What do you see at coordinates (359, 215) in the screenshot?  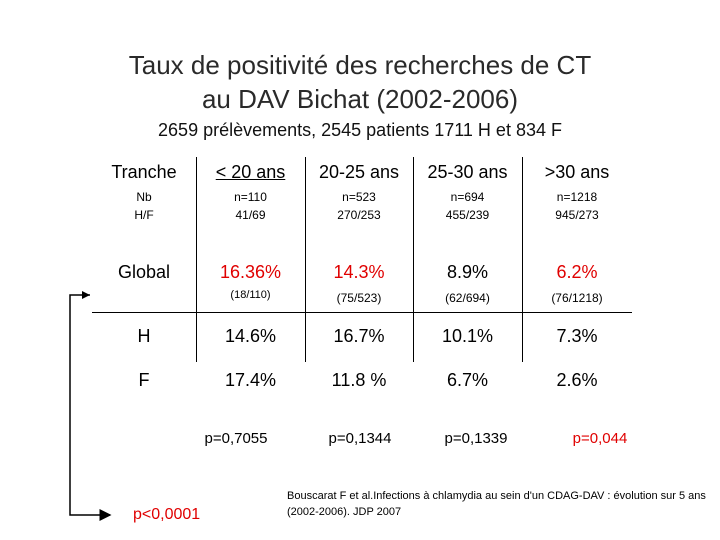 I see `hf-value: 270/253` at bounding box center [359, 215].